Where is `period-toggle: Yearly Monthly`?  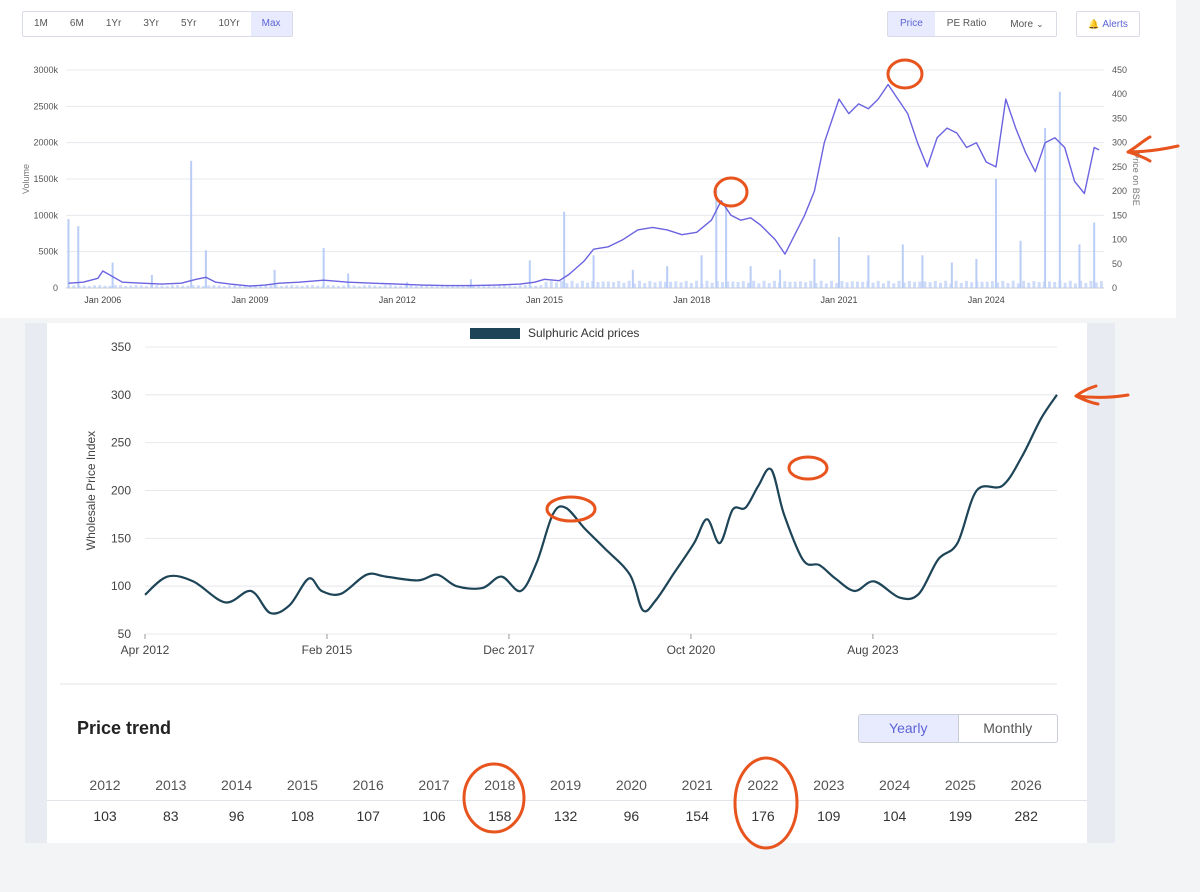
period-toggle: Yearly Monthly is located at coordinates (958, 728).